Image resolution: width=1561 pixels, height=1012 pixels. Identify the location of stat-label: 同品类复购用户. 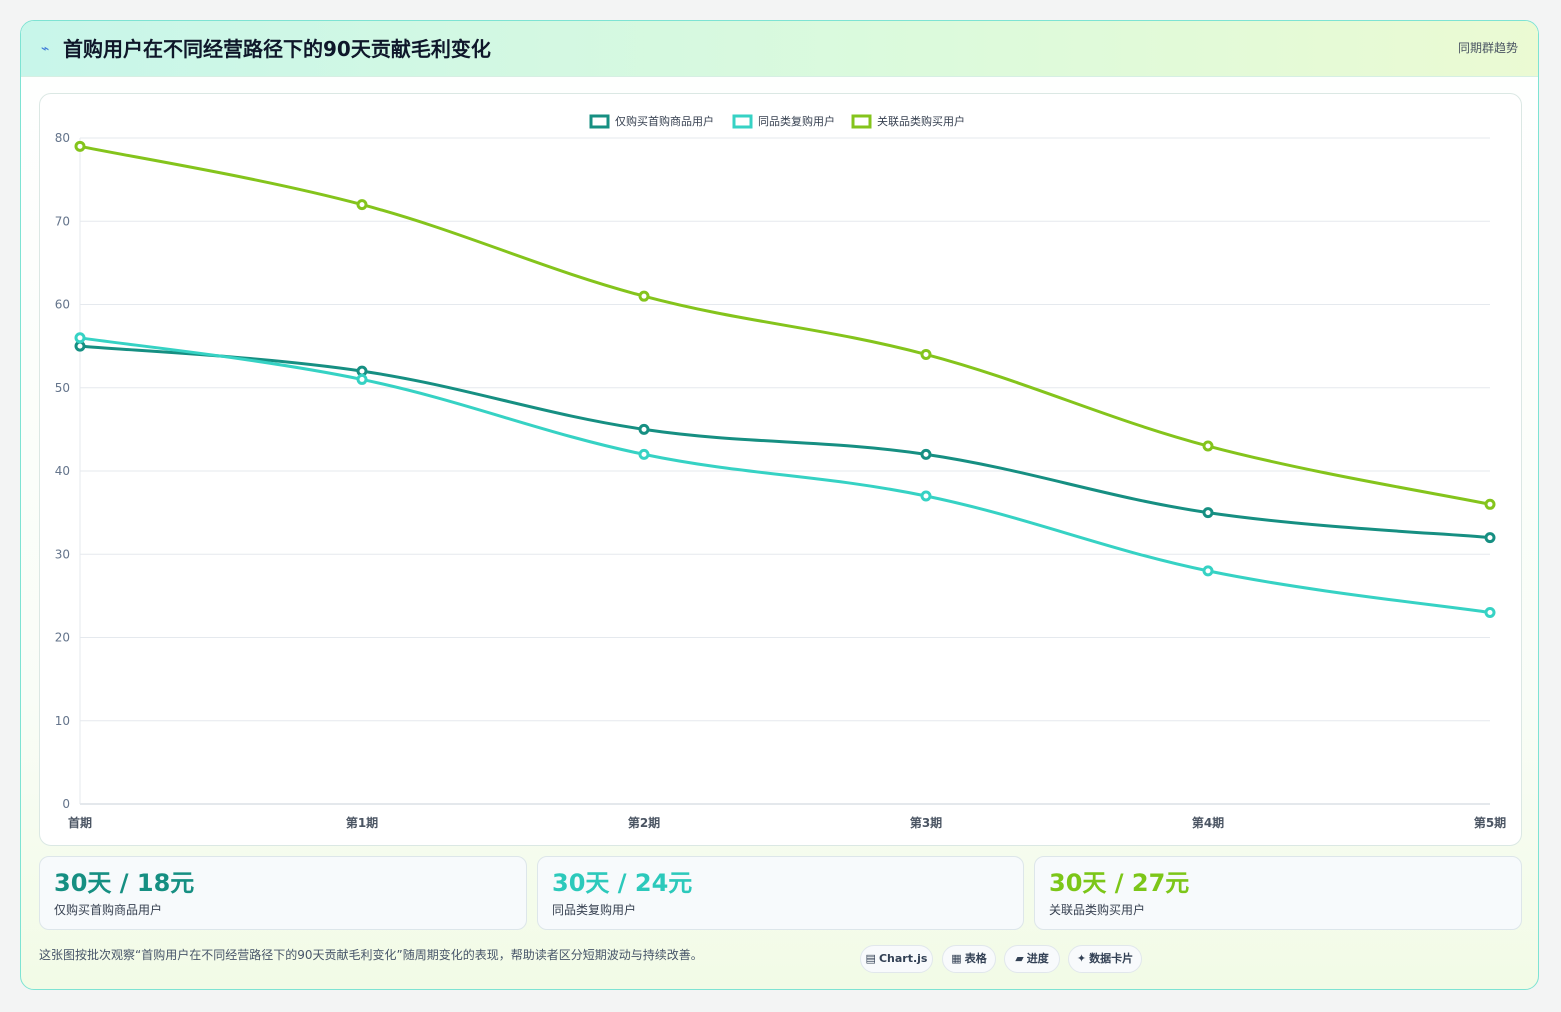
(594, 910).